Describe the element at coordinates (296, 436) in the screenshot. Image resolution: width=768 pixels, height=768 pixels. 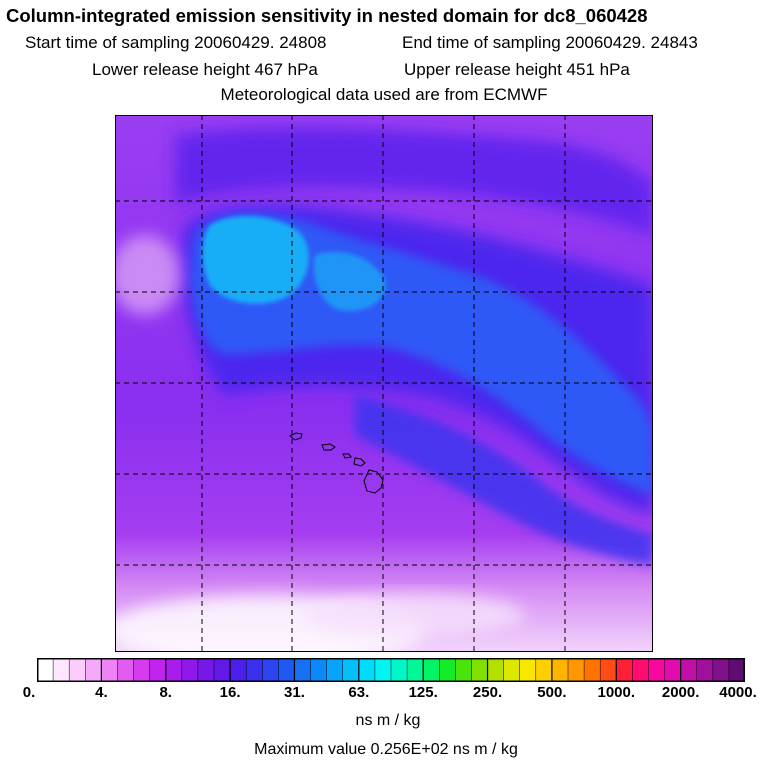
I see `island-kauai` at that location.